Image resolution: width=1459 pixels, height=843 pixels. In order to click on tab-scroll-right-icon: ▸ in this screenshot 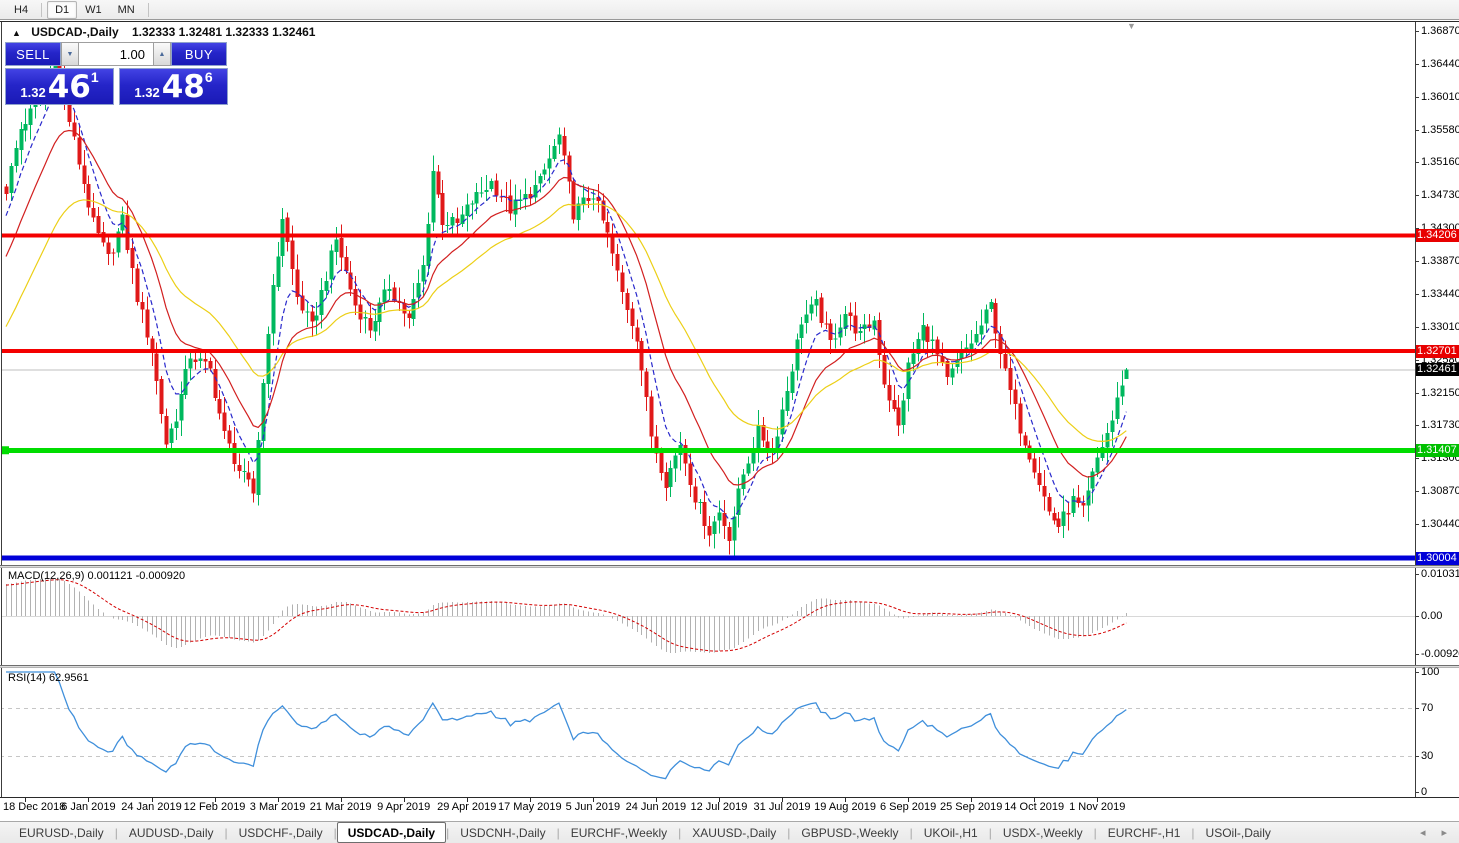, I will do `click(1444, 833)`.